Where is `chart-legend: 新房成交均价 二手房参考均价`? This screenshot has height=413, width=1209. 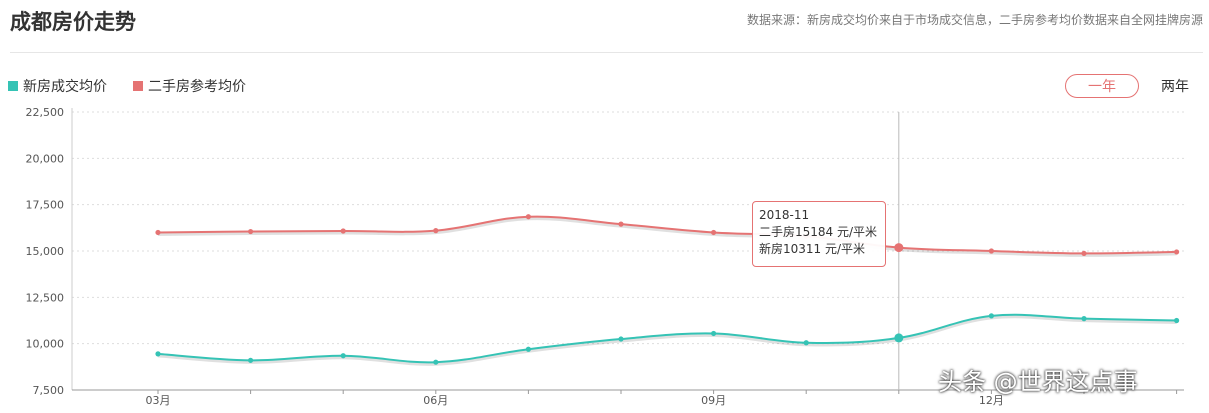
chart-legend: 新房成交均价 二手房参考均价 is located at coordinates (140, 86).